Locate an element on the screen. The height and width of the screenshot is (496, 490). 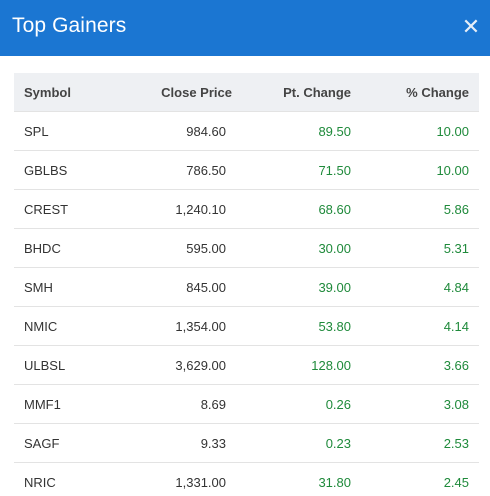
table-row: NRIC 1,331.00 31.80 2.45 is located at coordinates (246, 479).